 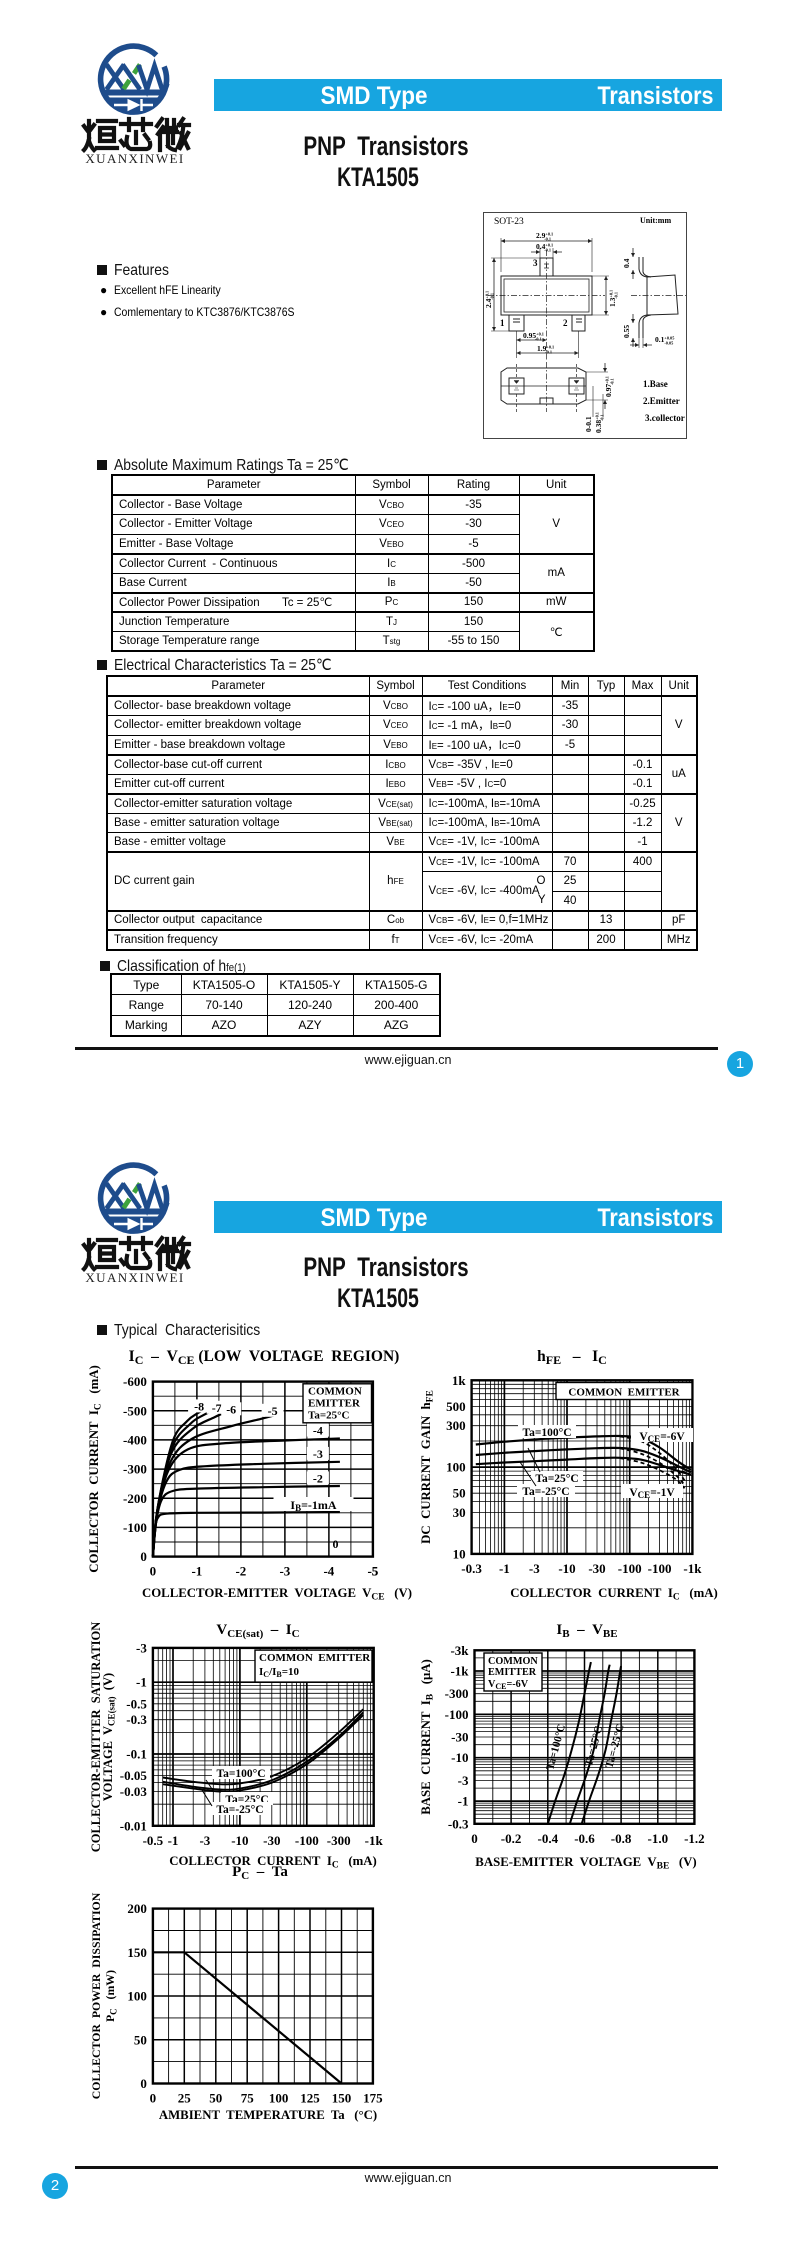 What do you see at coordinates (277, 1594) in the screenshot?
I see `svg-text:COLLECTOR-EMITTER VOLTAGE VC: COLLECTOR-EMITTER VOLTAGE VCE (V)` at bounding box center [277, 1594].